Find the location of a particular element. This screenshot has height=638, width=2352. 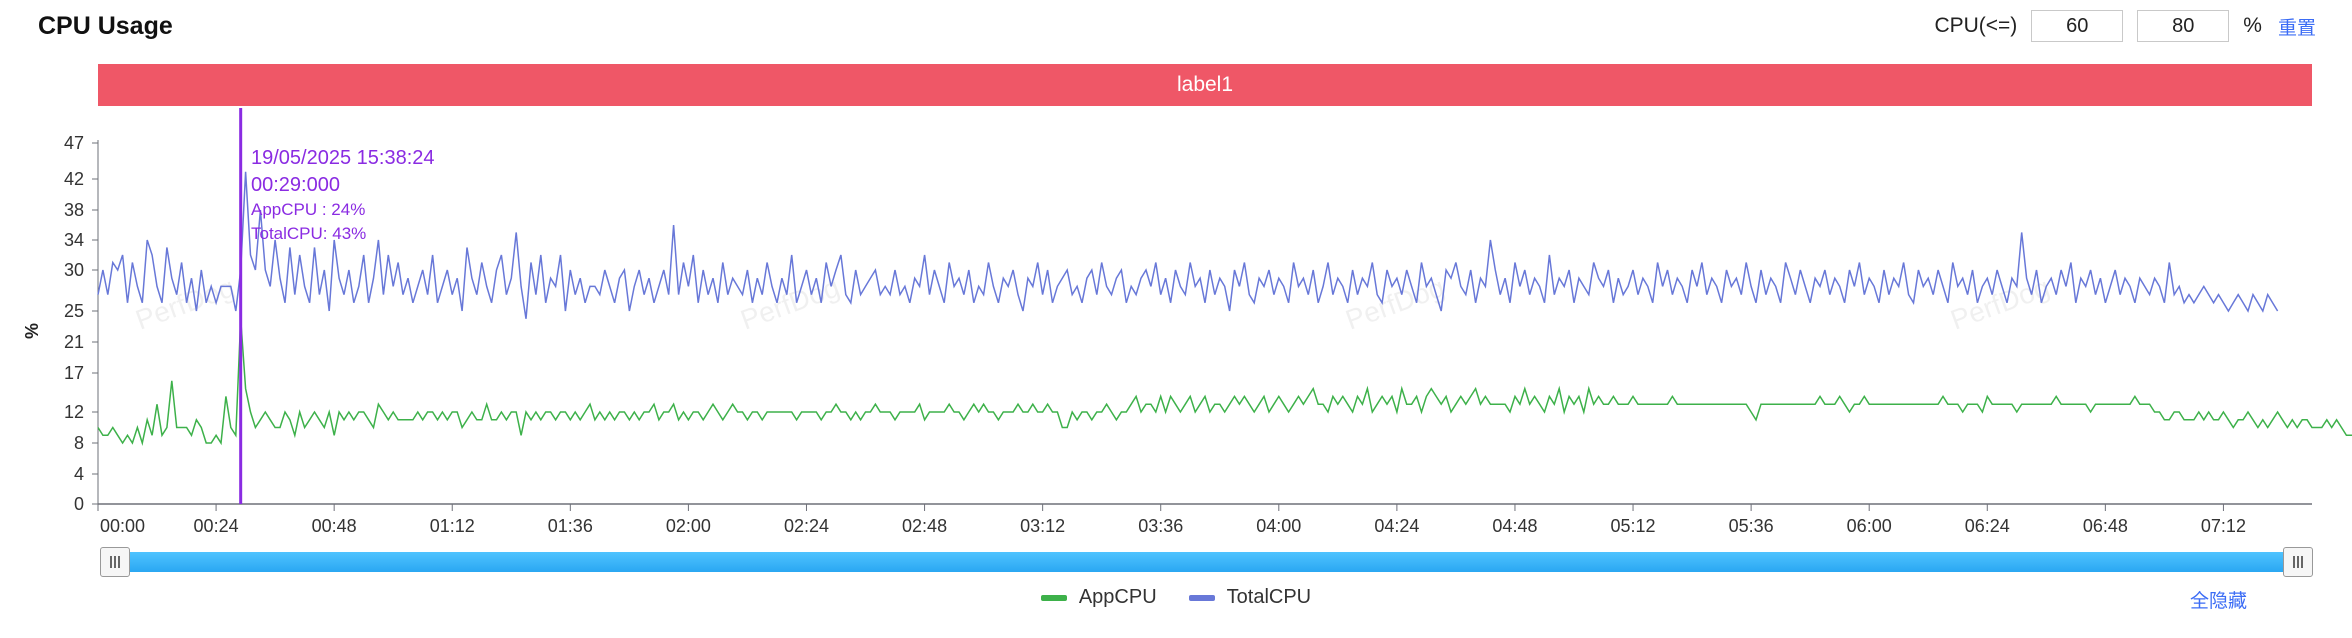

y-tick-label: 0 is located at coordinates (79, 504).